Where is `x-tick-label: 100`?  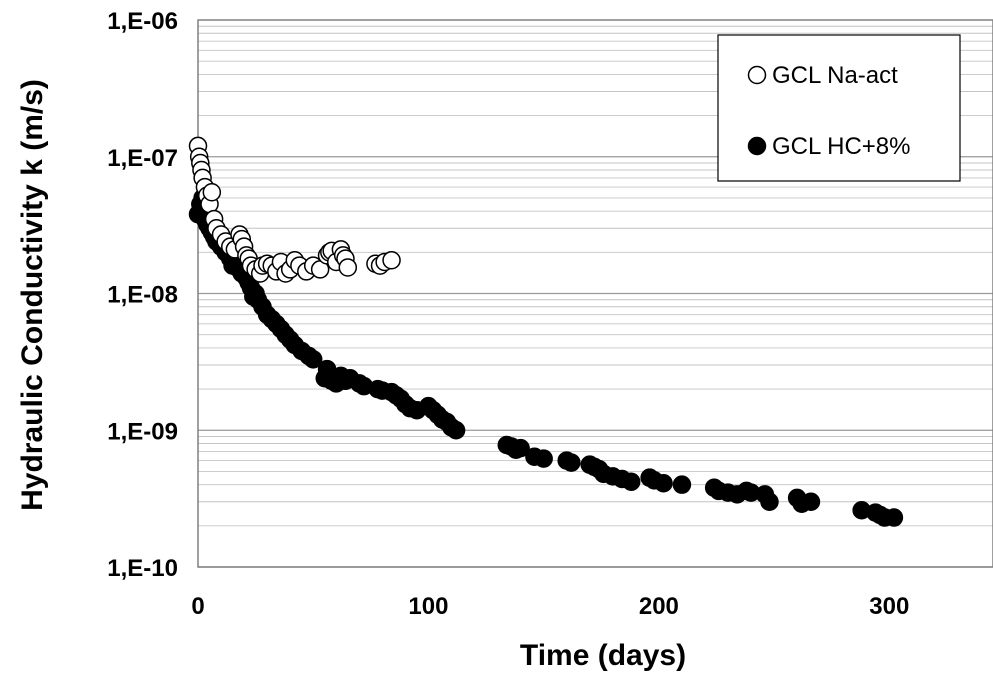 x-tick-label: 100 is located at coordinates (428, 606).